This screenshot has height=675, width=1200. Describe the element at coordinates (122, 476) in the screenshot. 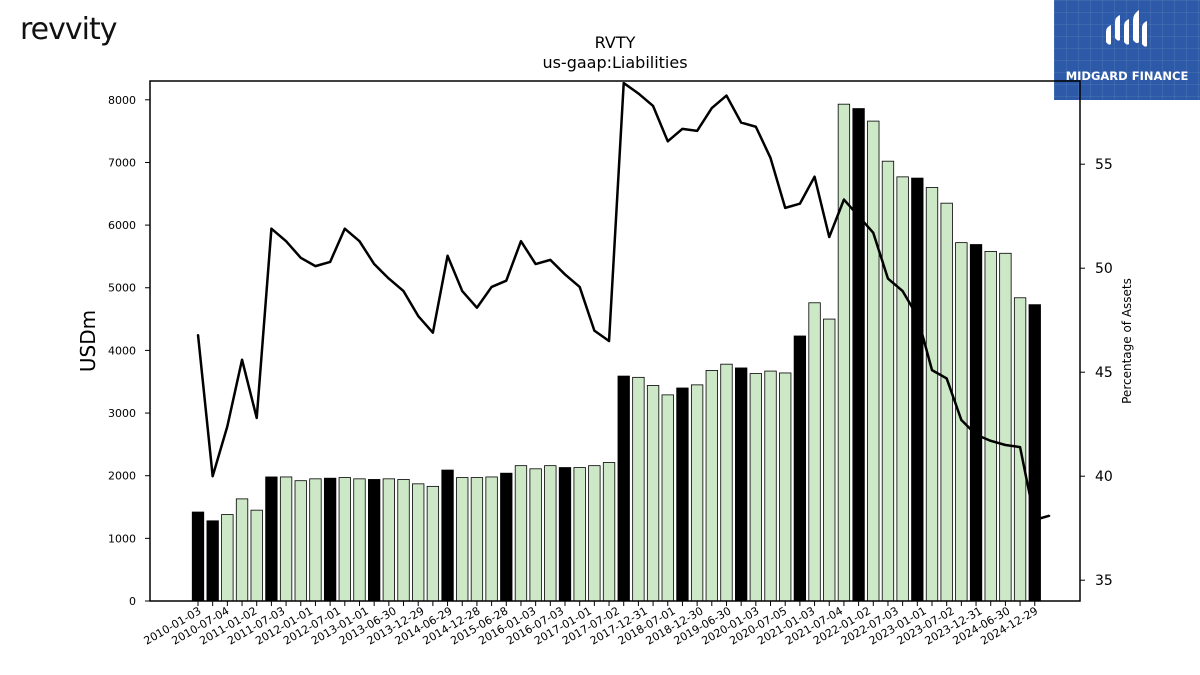

I see `y-tick-label: 2000` at that location.